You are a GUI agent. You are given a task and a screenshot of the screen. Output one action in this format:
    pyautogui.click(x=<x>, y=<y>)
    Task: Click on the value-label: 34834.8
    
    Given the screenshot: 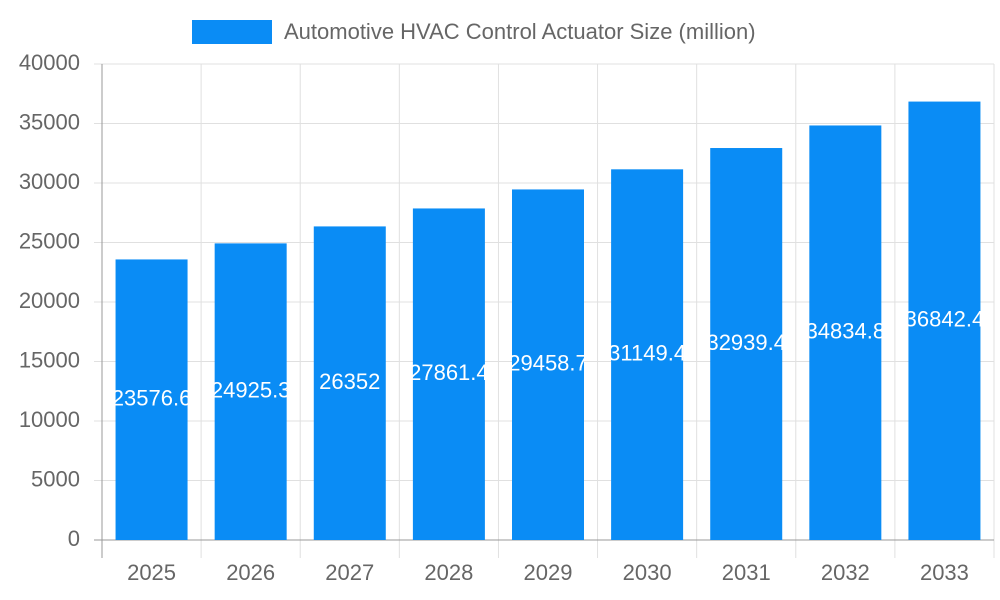 What is the action you would take?
    pyautogui.click(x=846, y=331)
    